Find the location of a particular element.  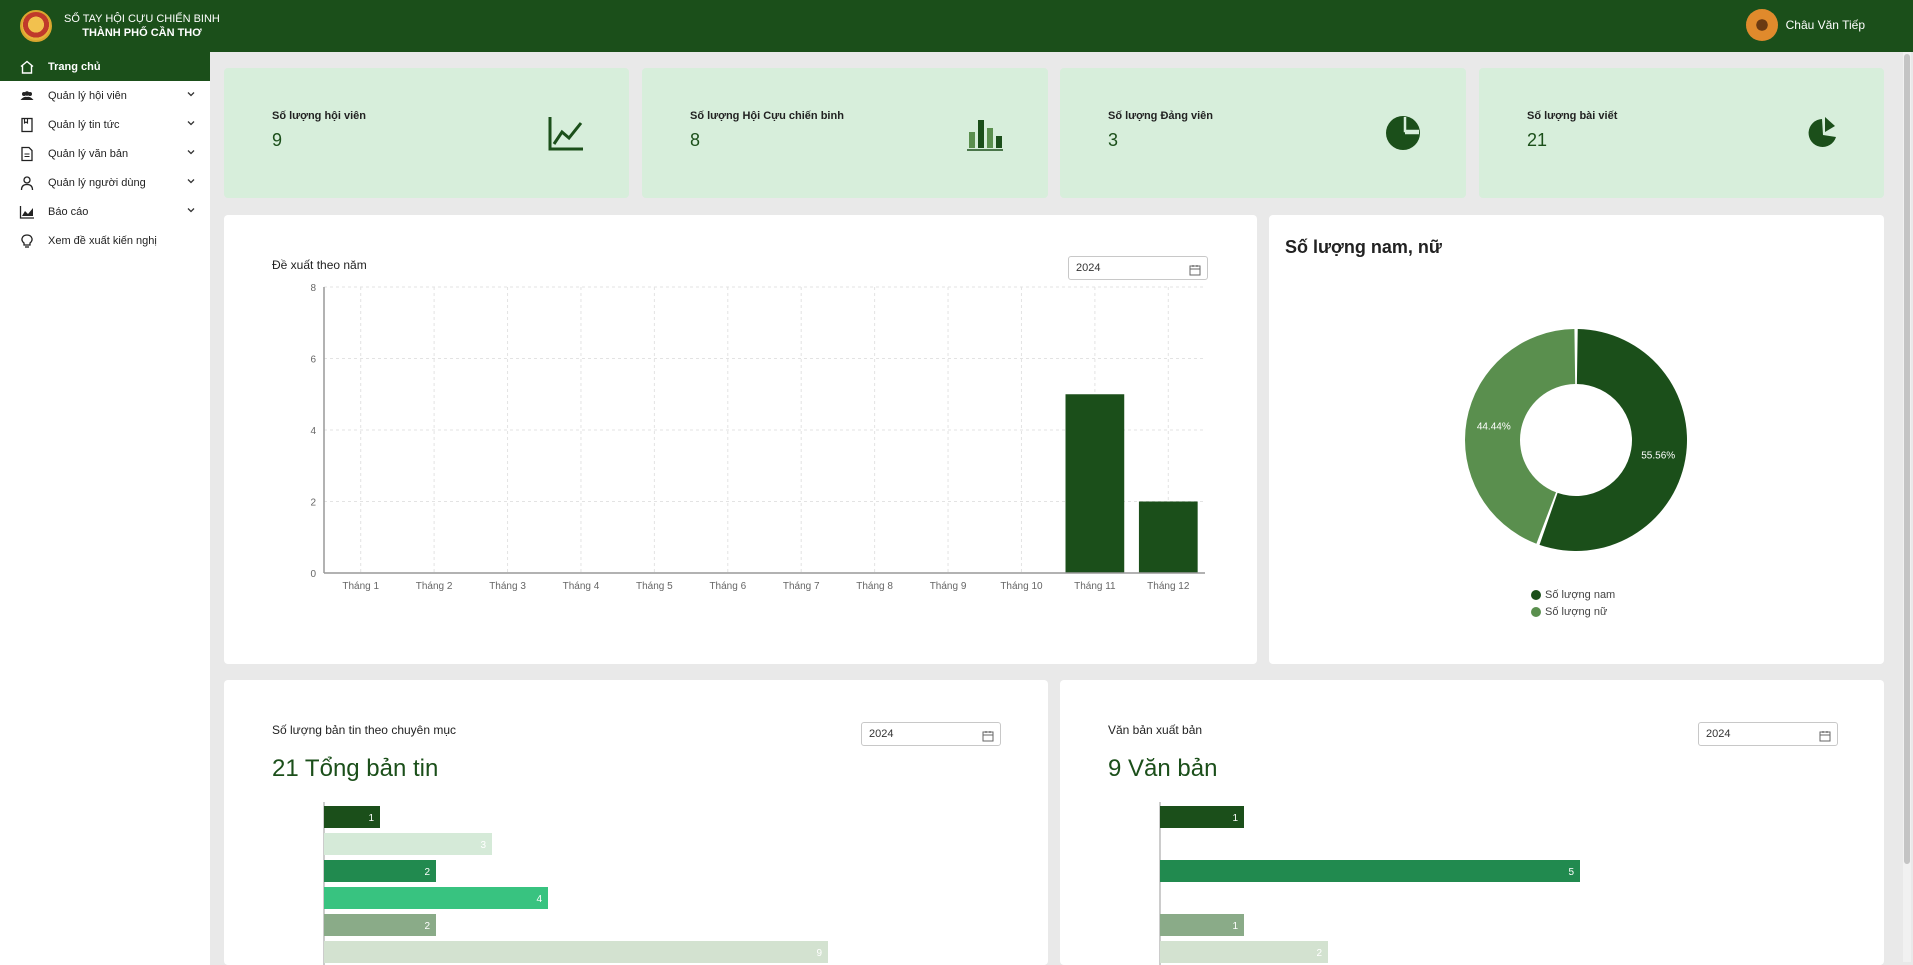

sidebar-item-news: Quản lý tin tức is located at coordinates (105, 124).